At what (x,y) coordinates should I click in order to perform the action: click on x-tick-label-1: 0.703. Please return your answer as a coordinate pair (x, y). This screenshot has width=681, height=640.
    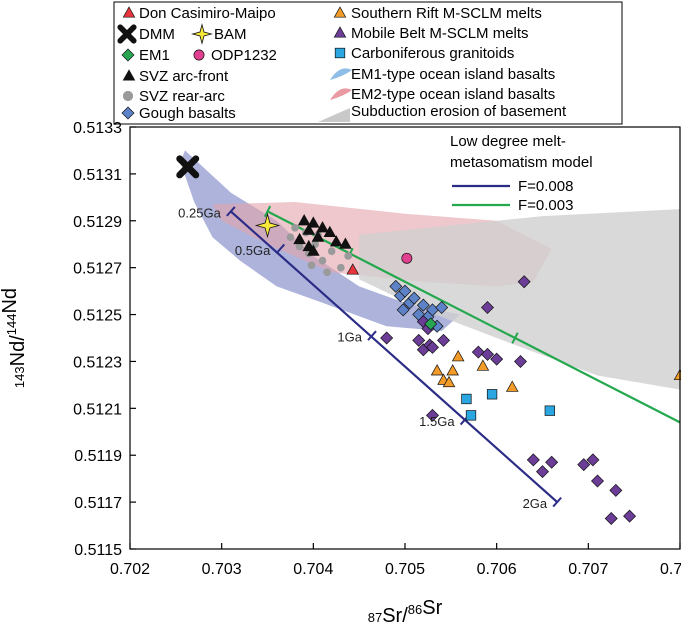
    Looking at the image, I should click on (222, 569).